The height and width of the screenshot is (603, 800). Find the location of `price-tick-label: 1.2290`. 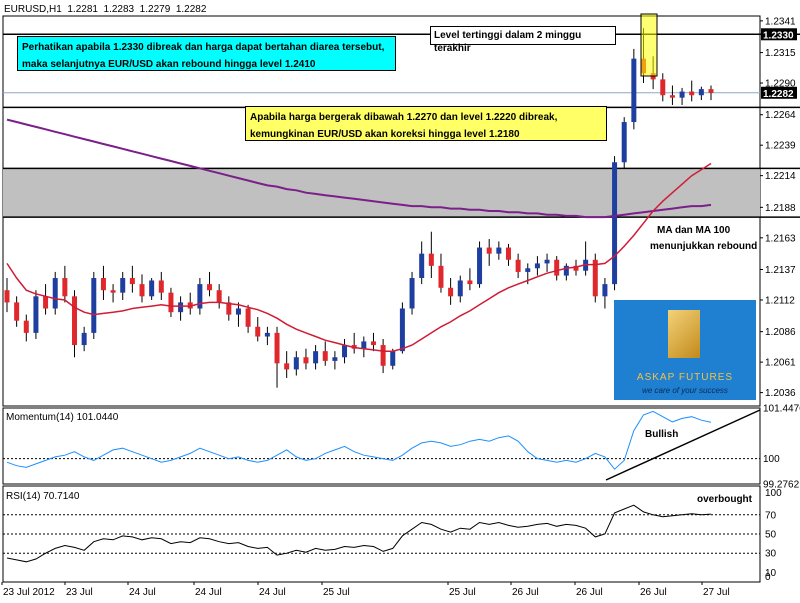

price-tick-label: 1.2290 is located at coordinates (780, 84).